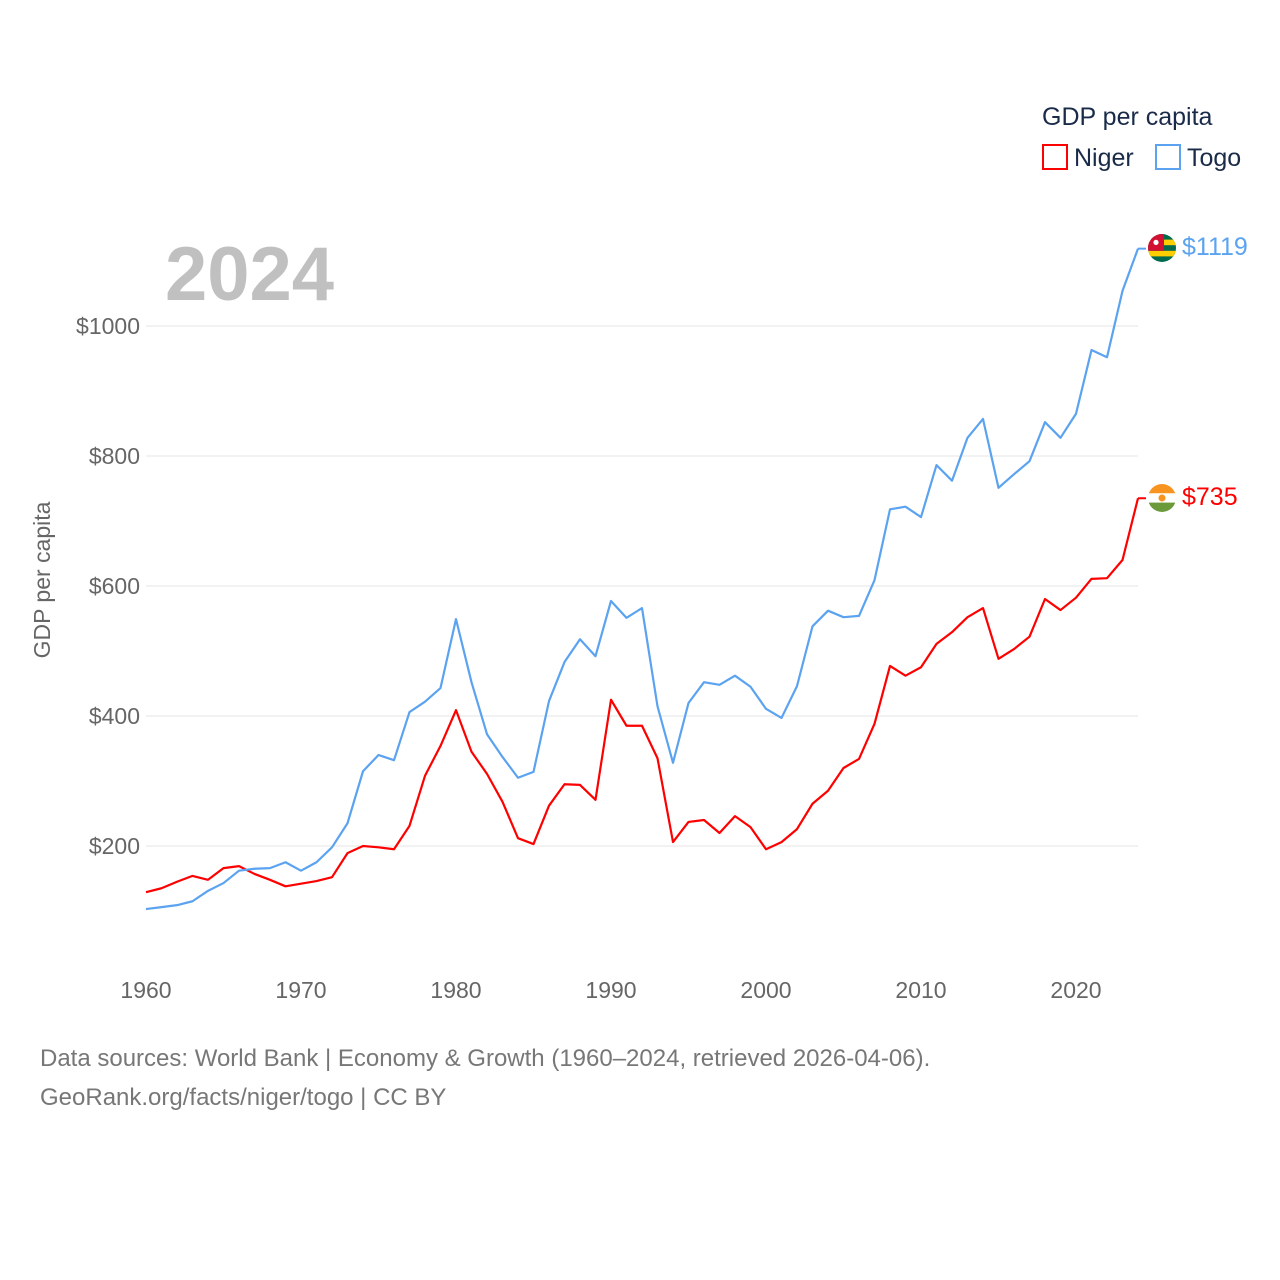 The width and height of the screenshot is (1280, 1280). Describe the element at coordinates (243, 1097) in the screenshot. I see `footer-attribution: GeoRank.org/facts/niger/togo | CC BY` at that location.